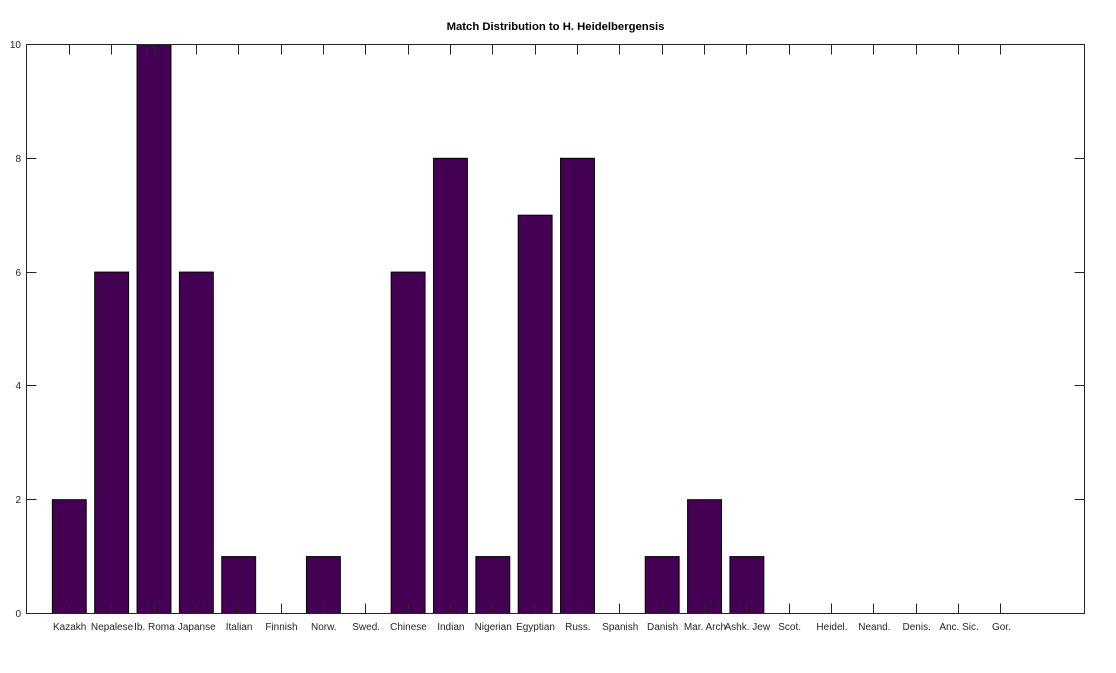  What do you see at coordinates (578, 627) in the screenshot?
I see `svg-text: Russ.` at bounding box center [578, 627].